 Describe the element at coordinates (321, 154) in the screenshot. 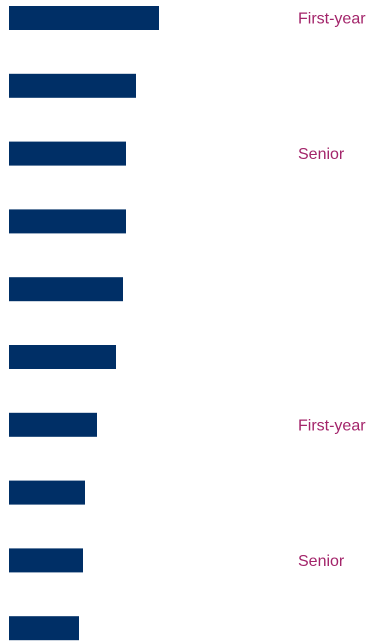

I see `row-label-3: Senior` at that location.